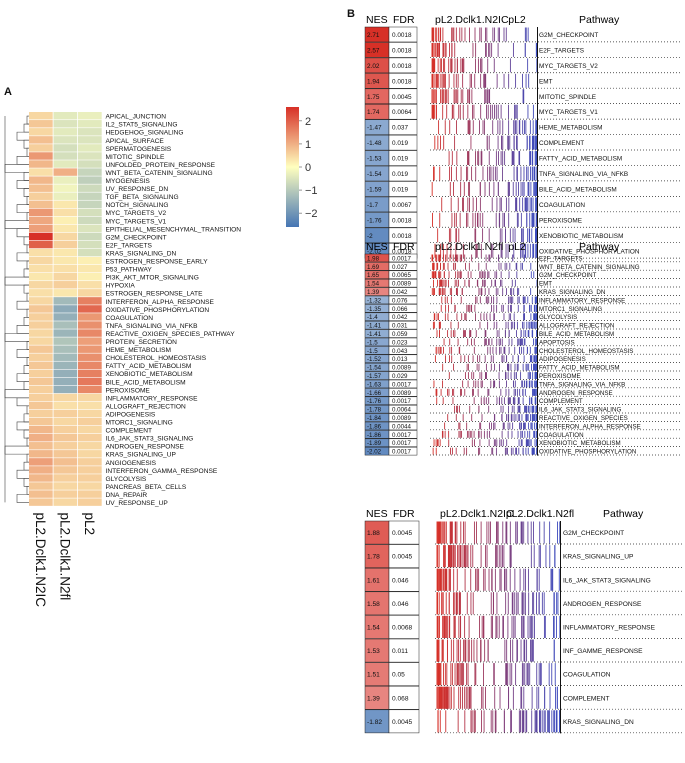  I want to click on fdr-value: 0.019, so click(400, 159).